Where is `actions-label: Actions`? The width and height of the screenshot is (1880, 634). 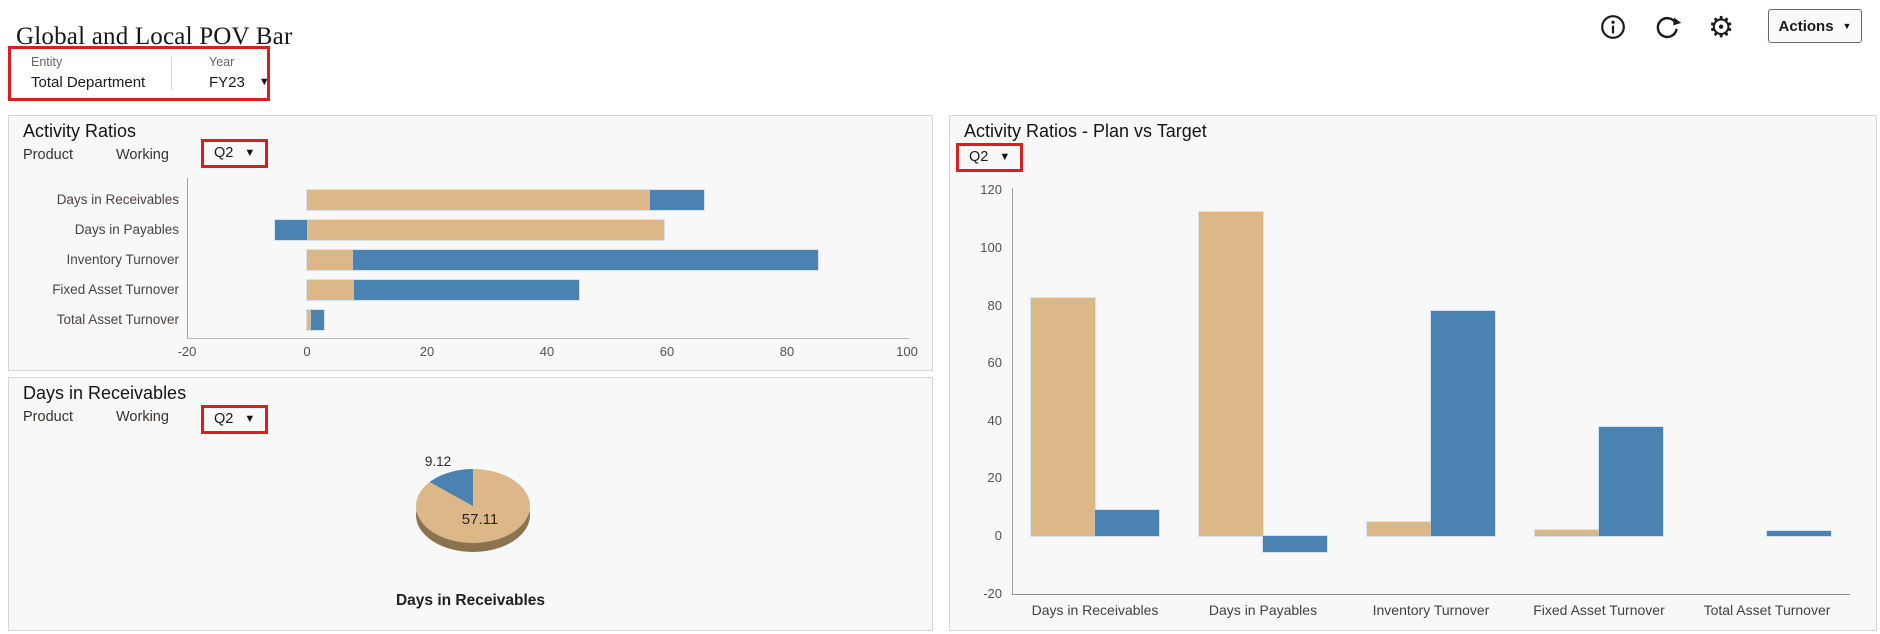
actions-label: Actions is located at coordinates (1806, 26).